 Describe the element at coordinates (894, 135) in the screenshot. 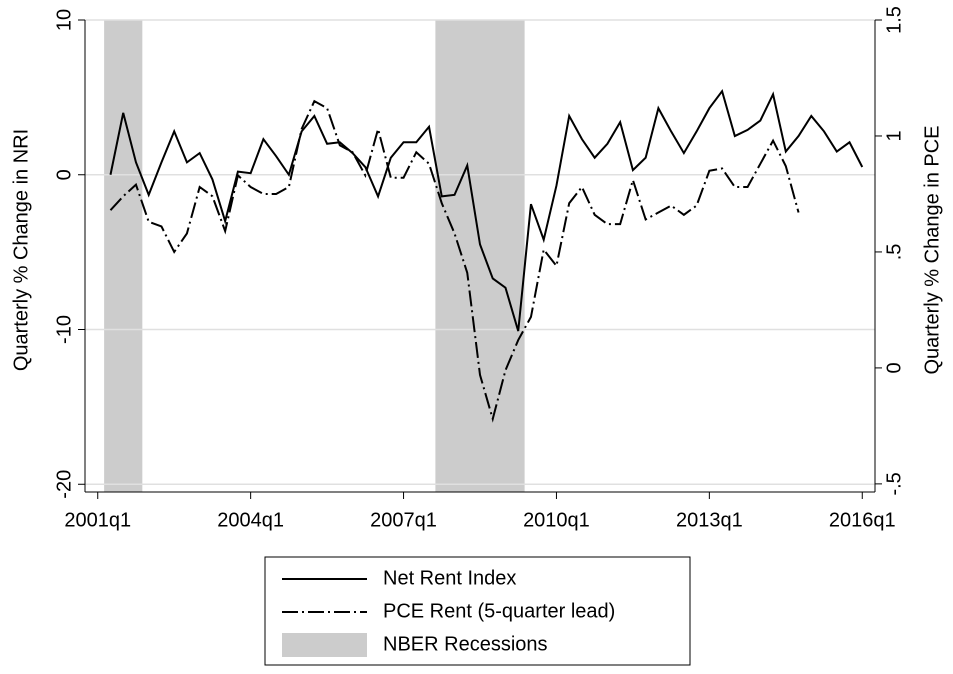

I see `y2-tick-label: 1` at that location.